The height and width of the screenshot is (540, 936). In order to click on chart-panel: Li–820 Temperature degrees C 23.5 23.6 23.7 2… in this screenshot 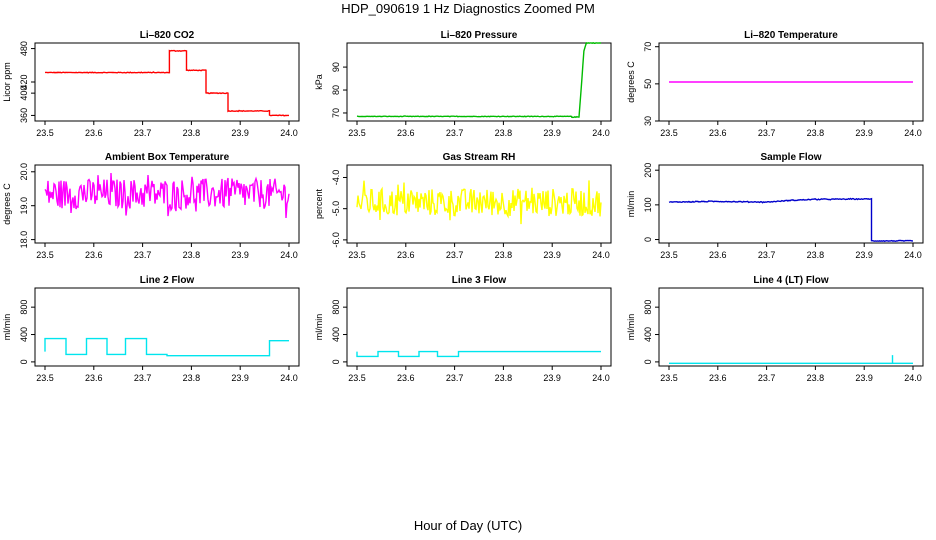, I will do `click(775, 84)`.